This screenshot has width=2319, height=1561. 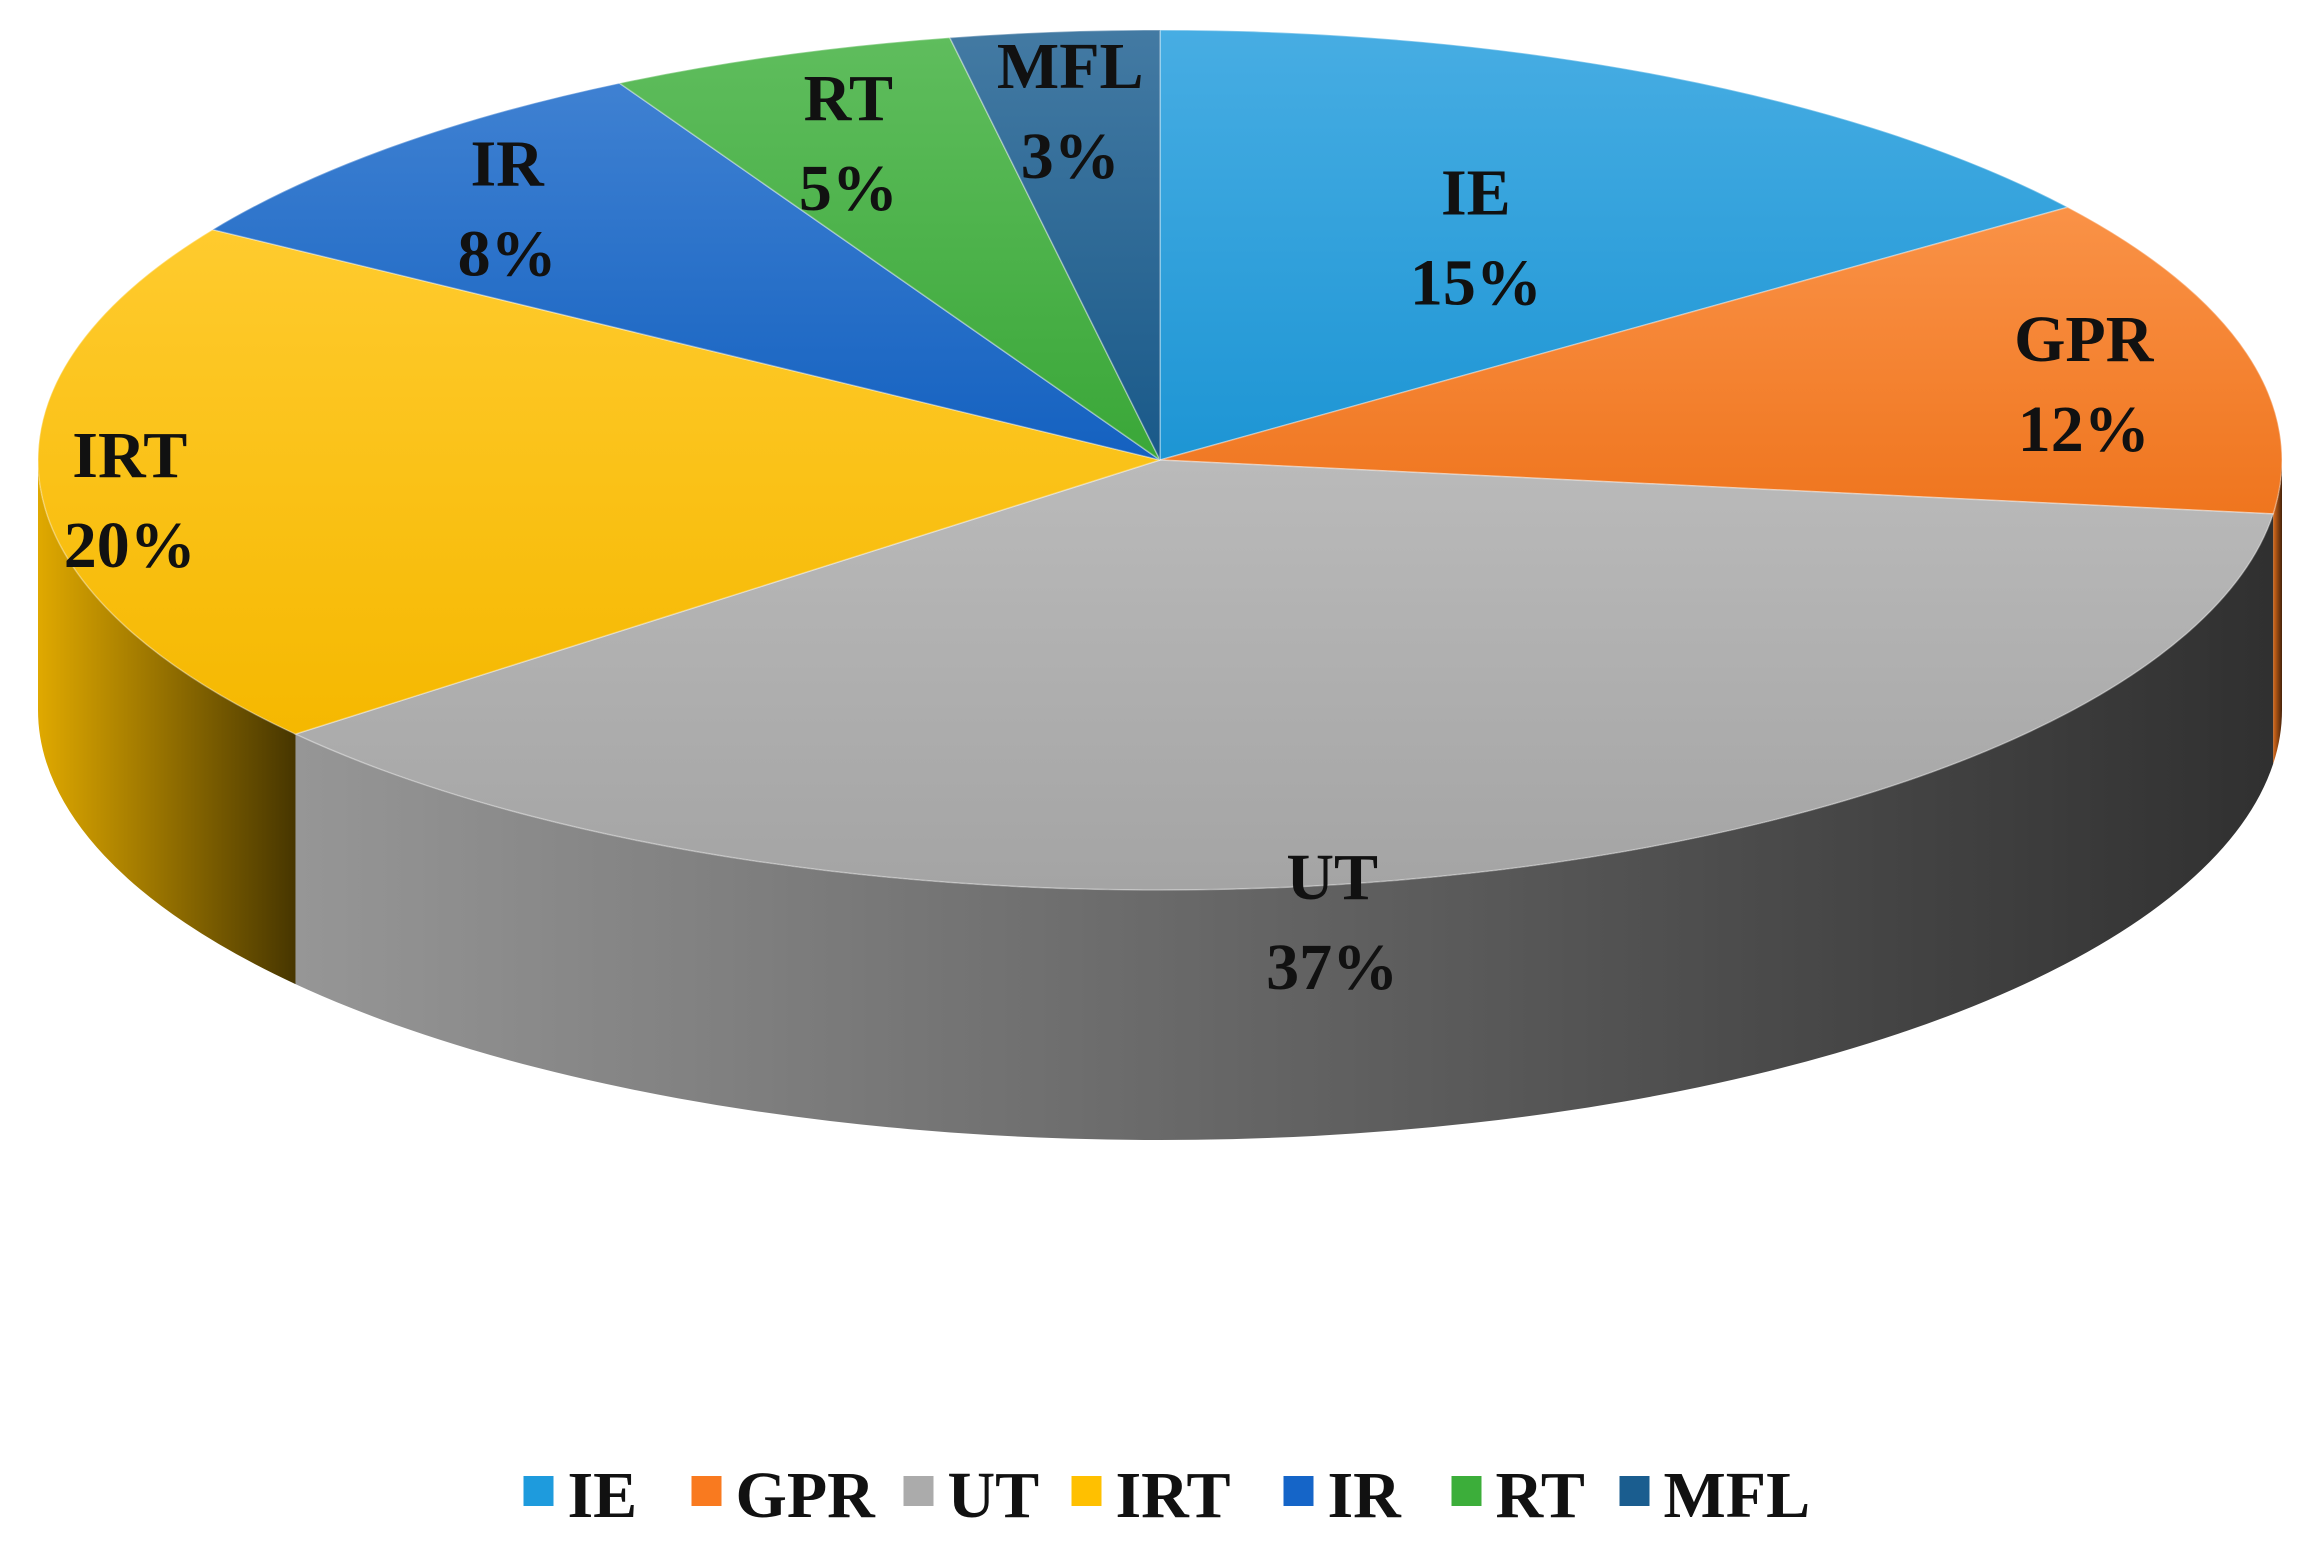 What do you see at coordinates (1070, 66) in the screenshot?
I see `slice-label-mfl: MFL` at bounding box center [1070, 66].